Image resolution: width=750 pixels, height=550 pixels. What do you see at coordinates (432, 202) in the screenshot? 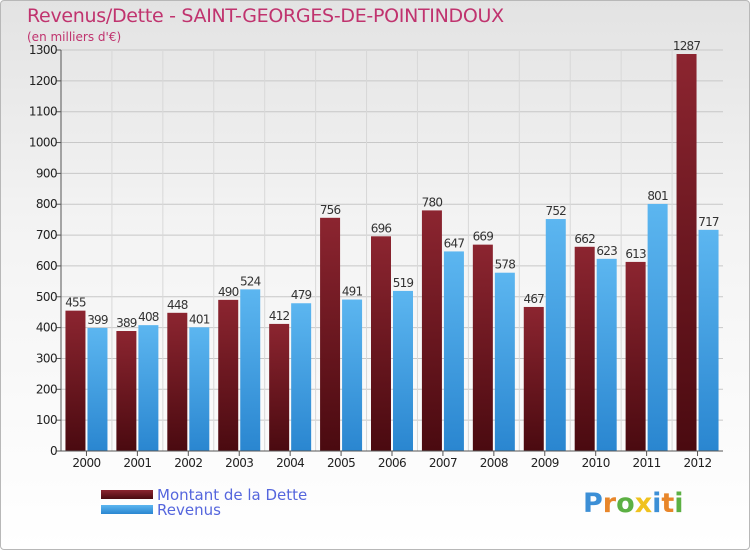
I see `data-label-dette: 780` at bounding box center [432, 202].